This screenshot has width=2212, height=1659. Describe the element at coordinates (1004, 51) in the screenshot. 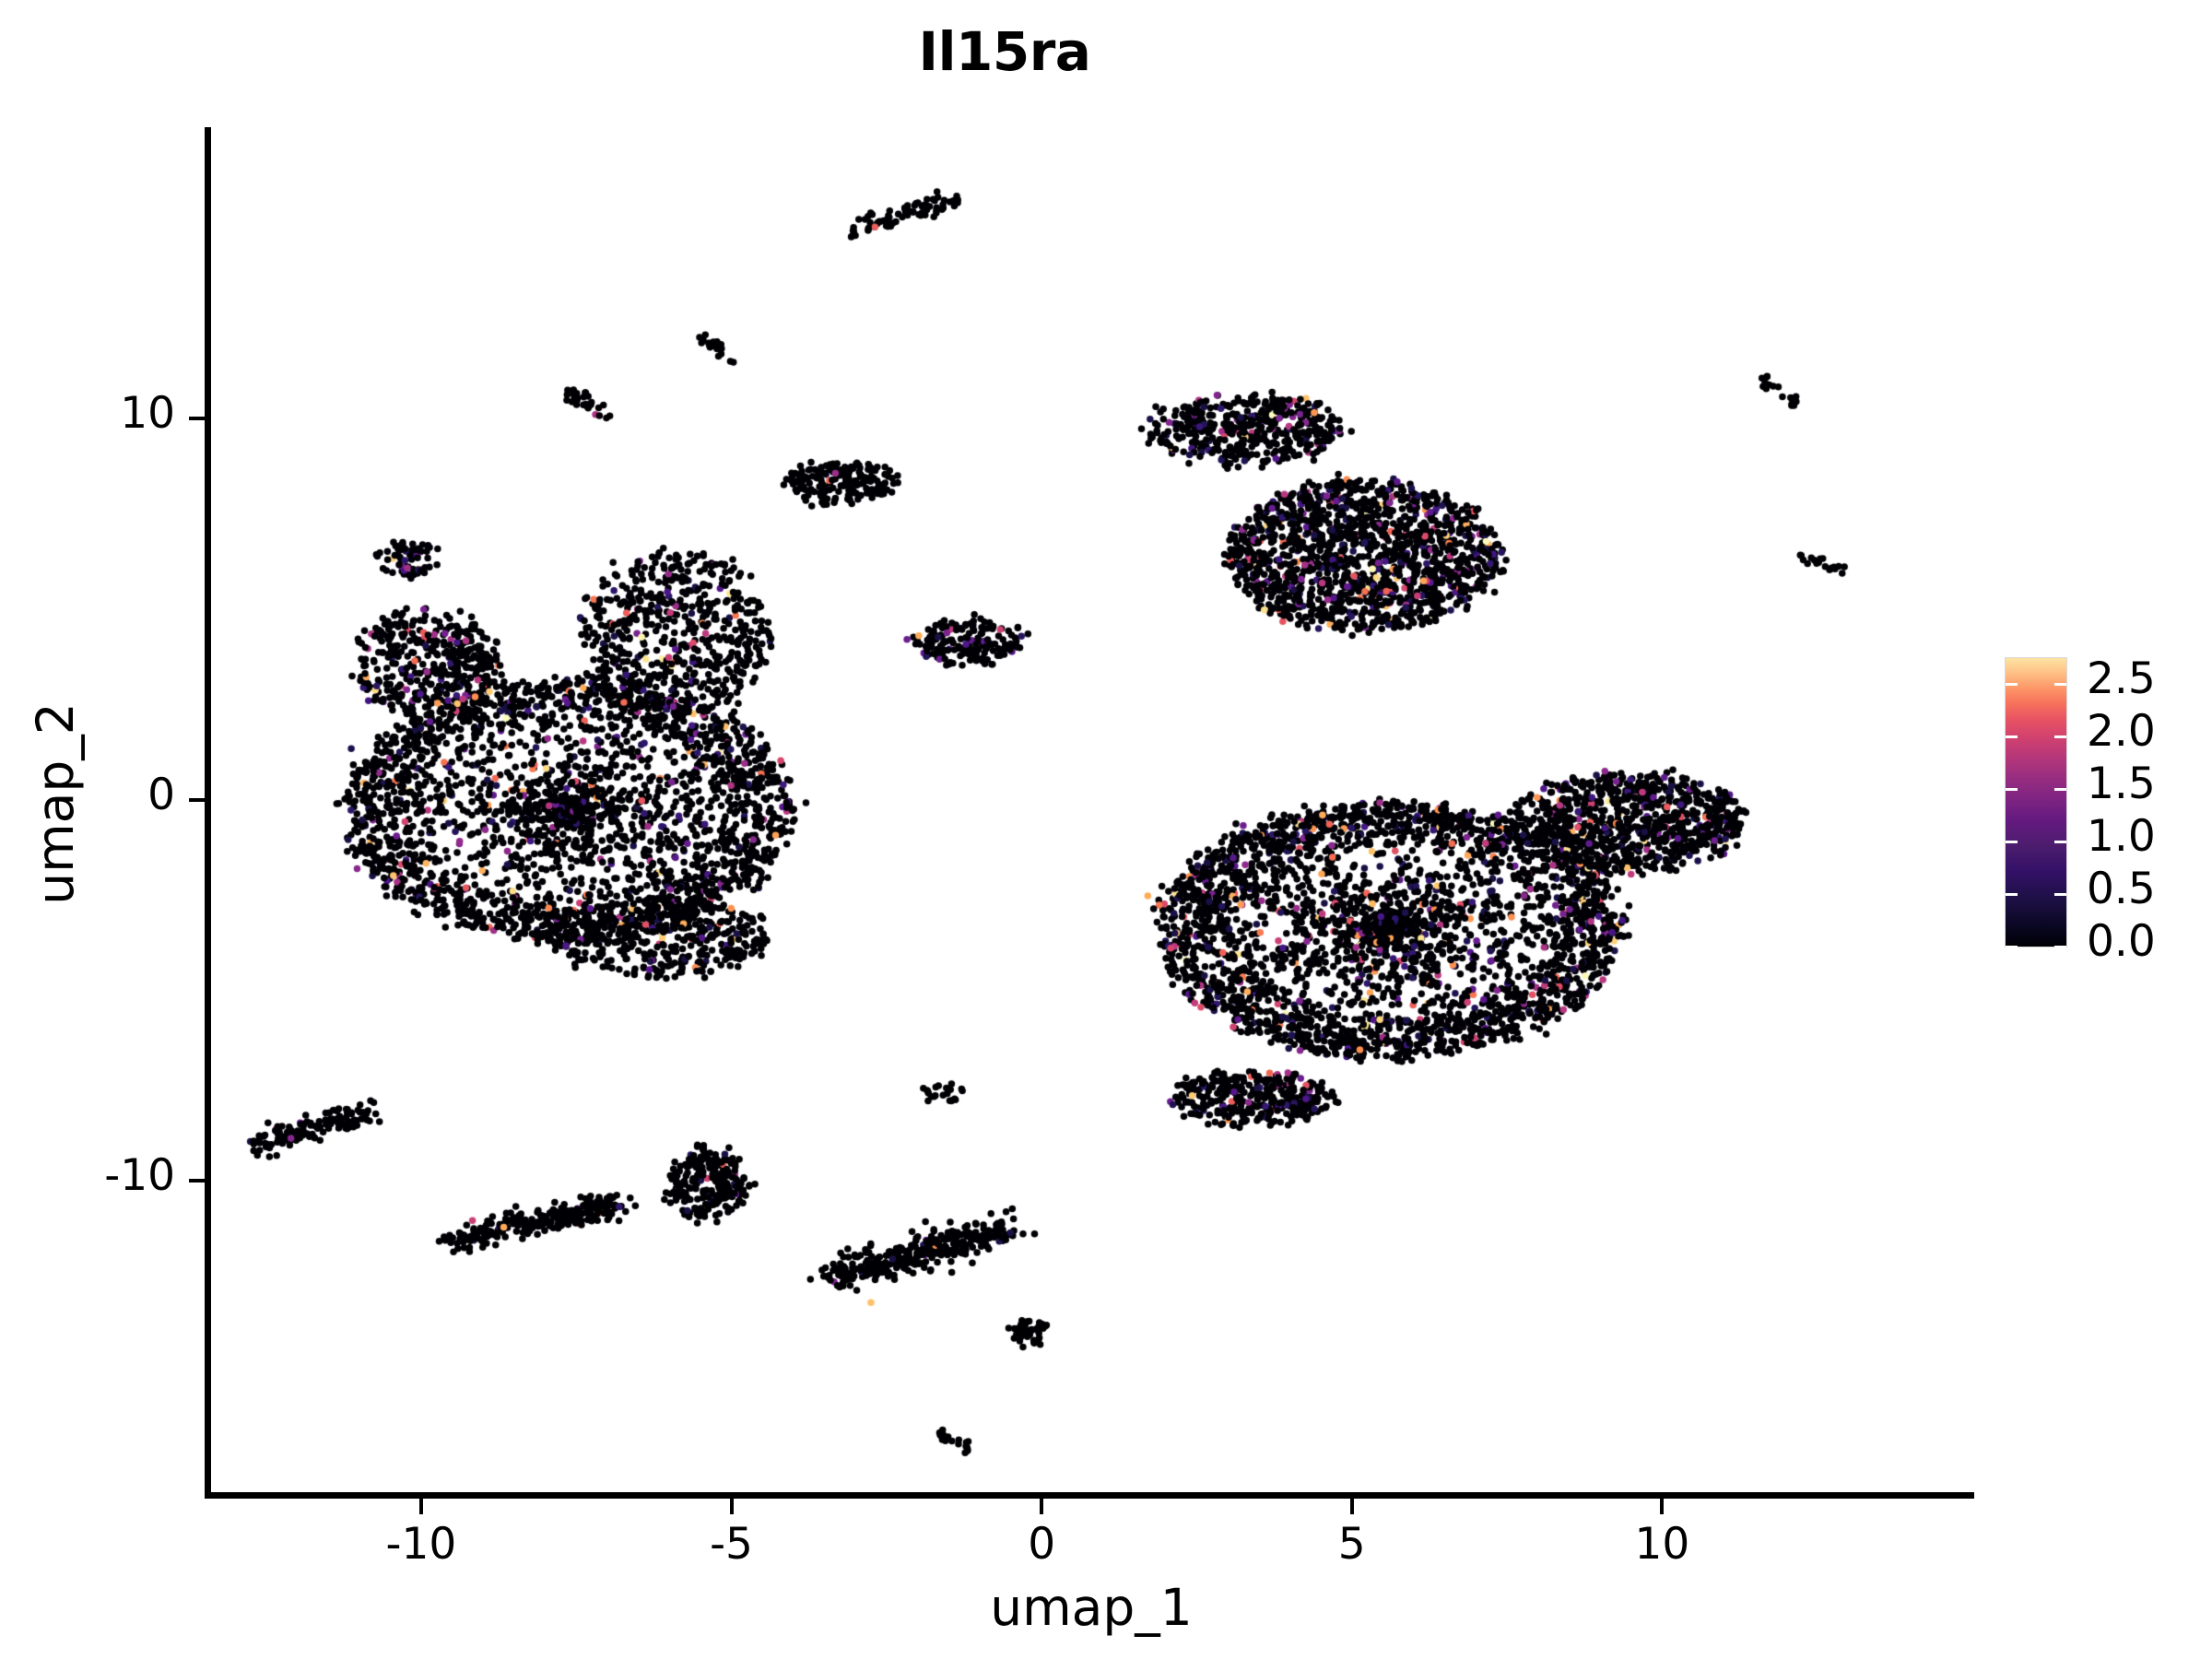

I see `chart-title: Il15ra` at that location.